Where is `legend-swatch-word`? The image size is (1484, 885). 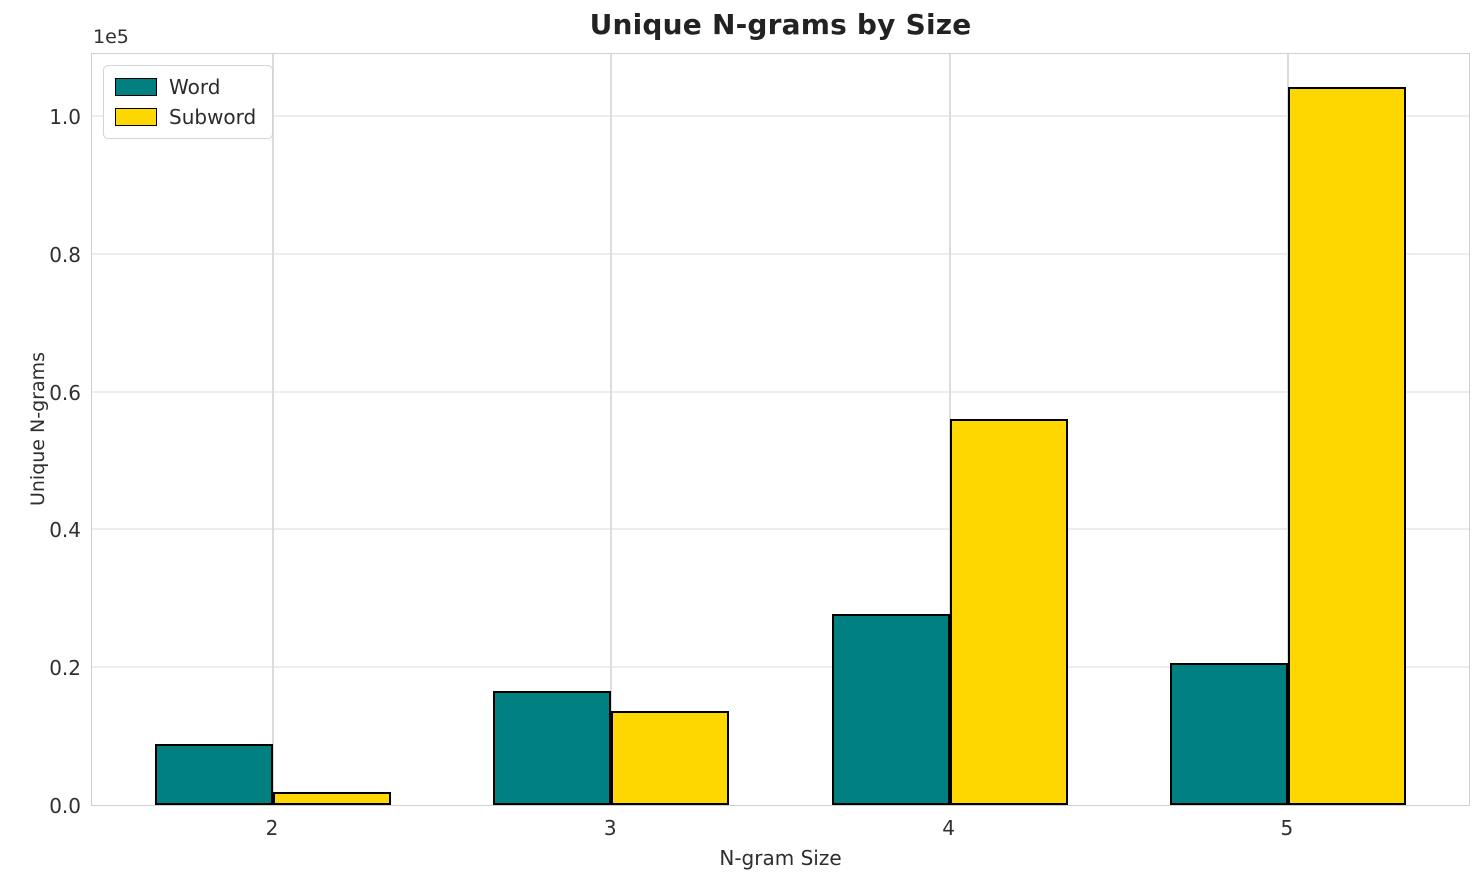 legend-swatch-word is located at coordinates (136, 87).